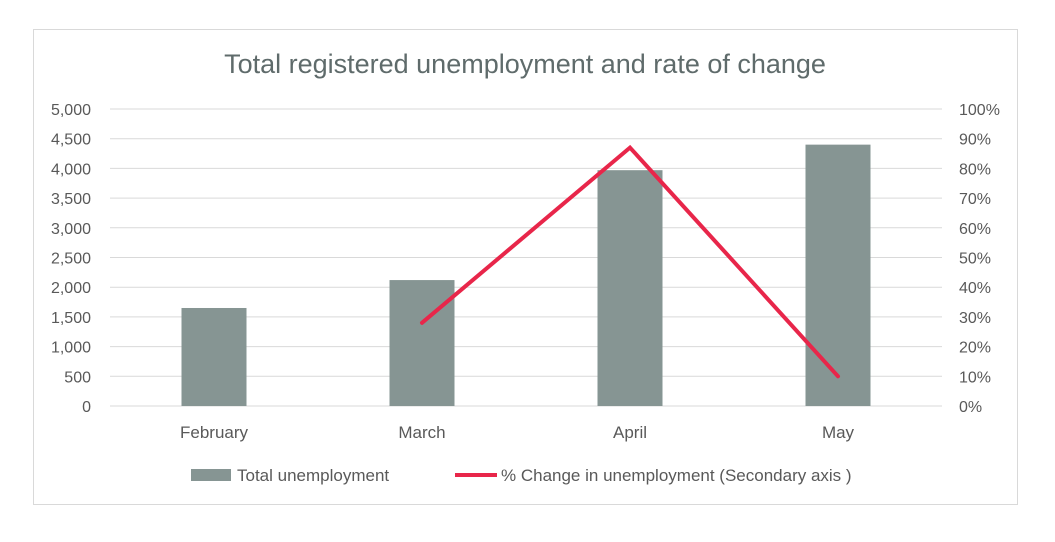 This screenshot has width=1055, height=542. Describe the element at coordinates (975, 259) in the screenshot. I see `right-tick-label: 50%` at that location.